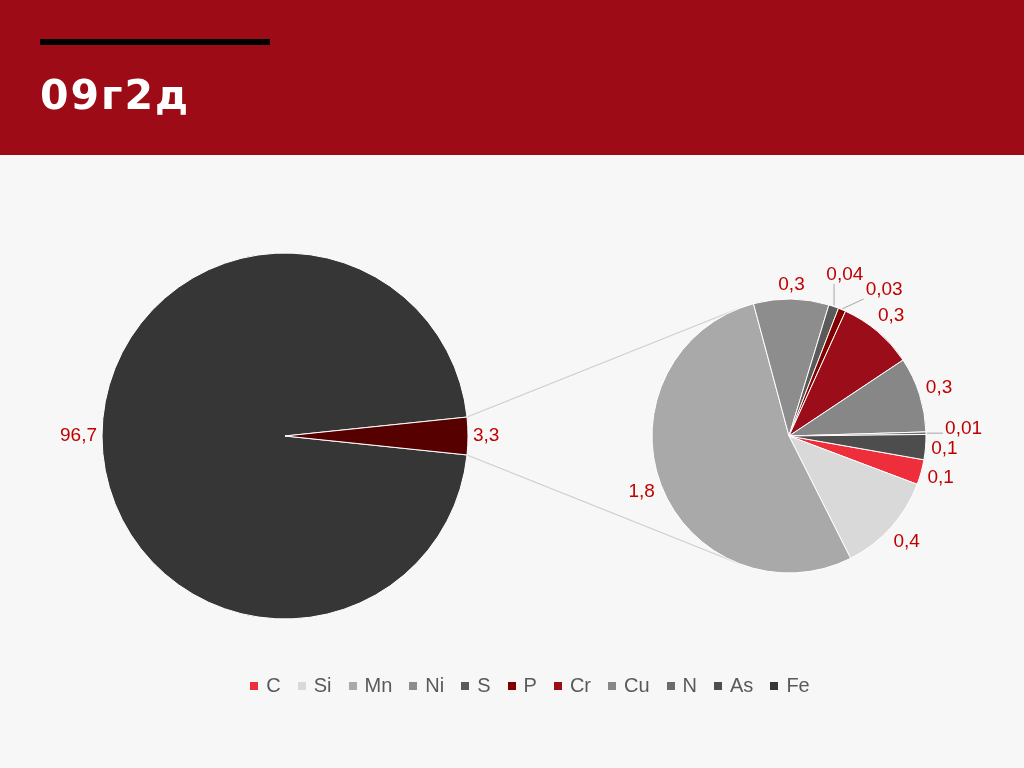 This screenshot has width=1024, height=768. I want to click on legend-label: N, so click(690, 685).